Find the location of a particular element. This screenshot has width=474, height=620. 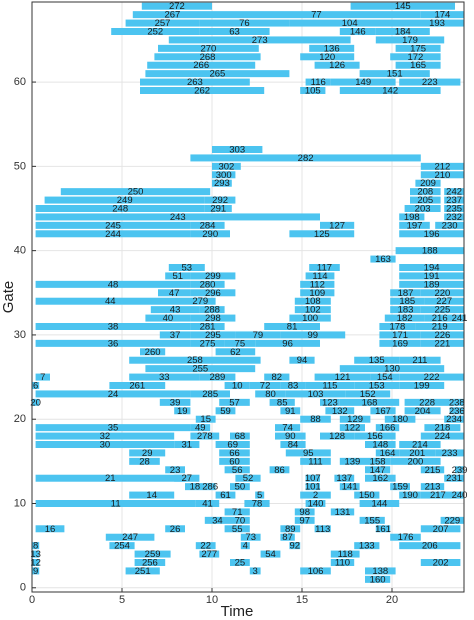

bar-label: 248 is located at coordinates (120, 209).